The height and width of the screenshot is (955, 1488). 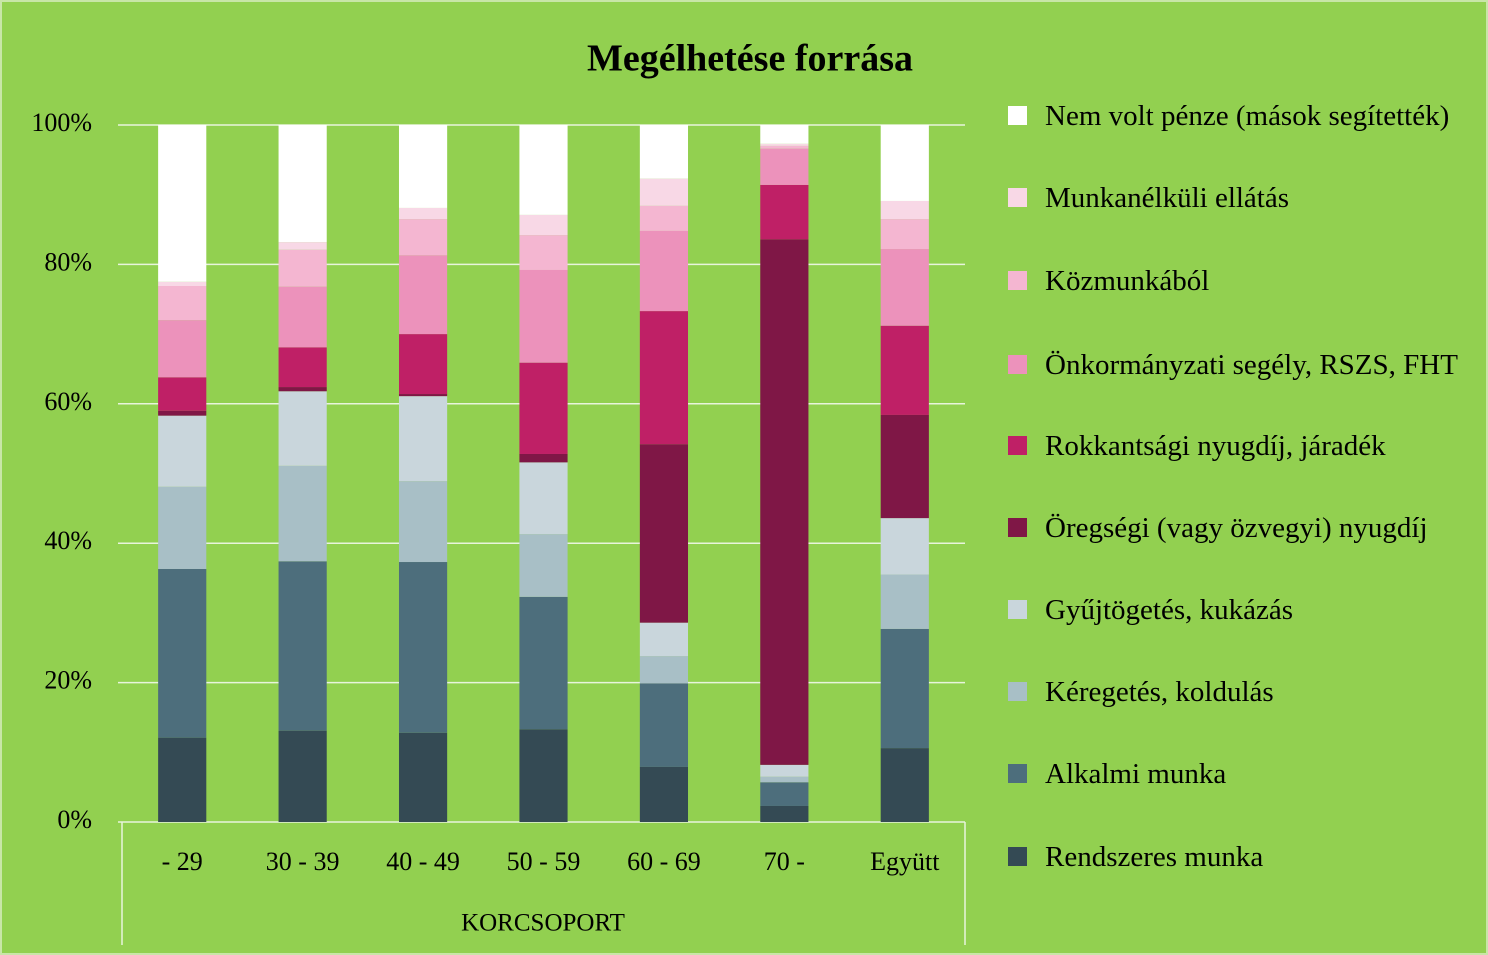 I want to click on x-axis-title: KORCSOPORT, so click(x=543, y=923).